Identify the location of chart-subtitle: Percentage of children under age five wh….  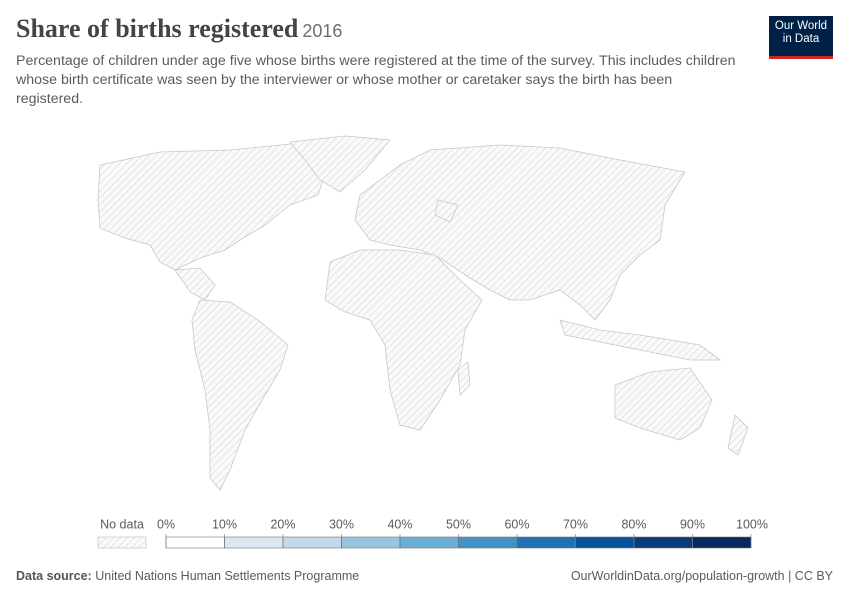
(376, 80).